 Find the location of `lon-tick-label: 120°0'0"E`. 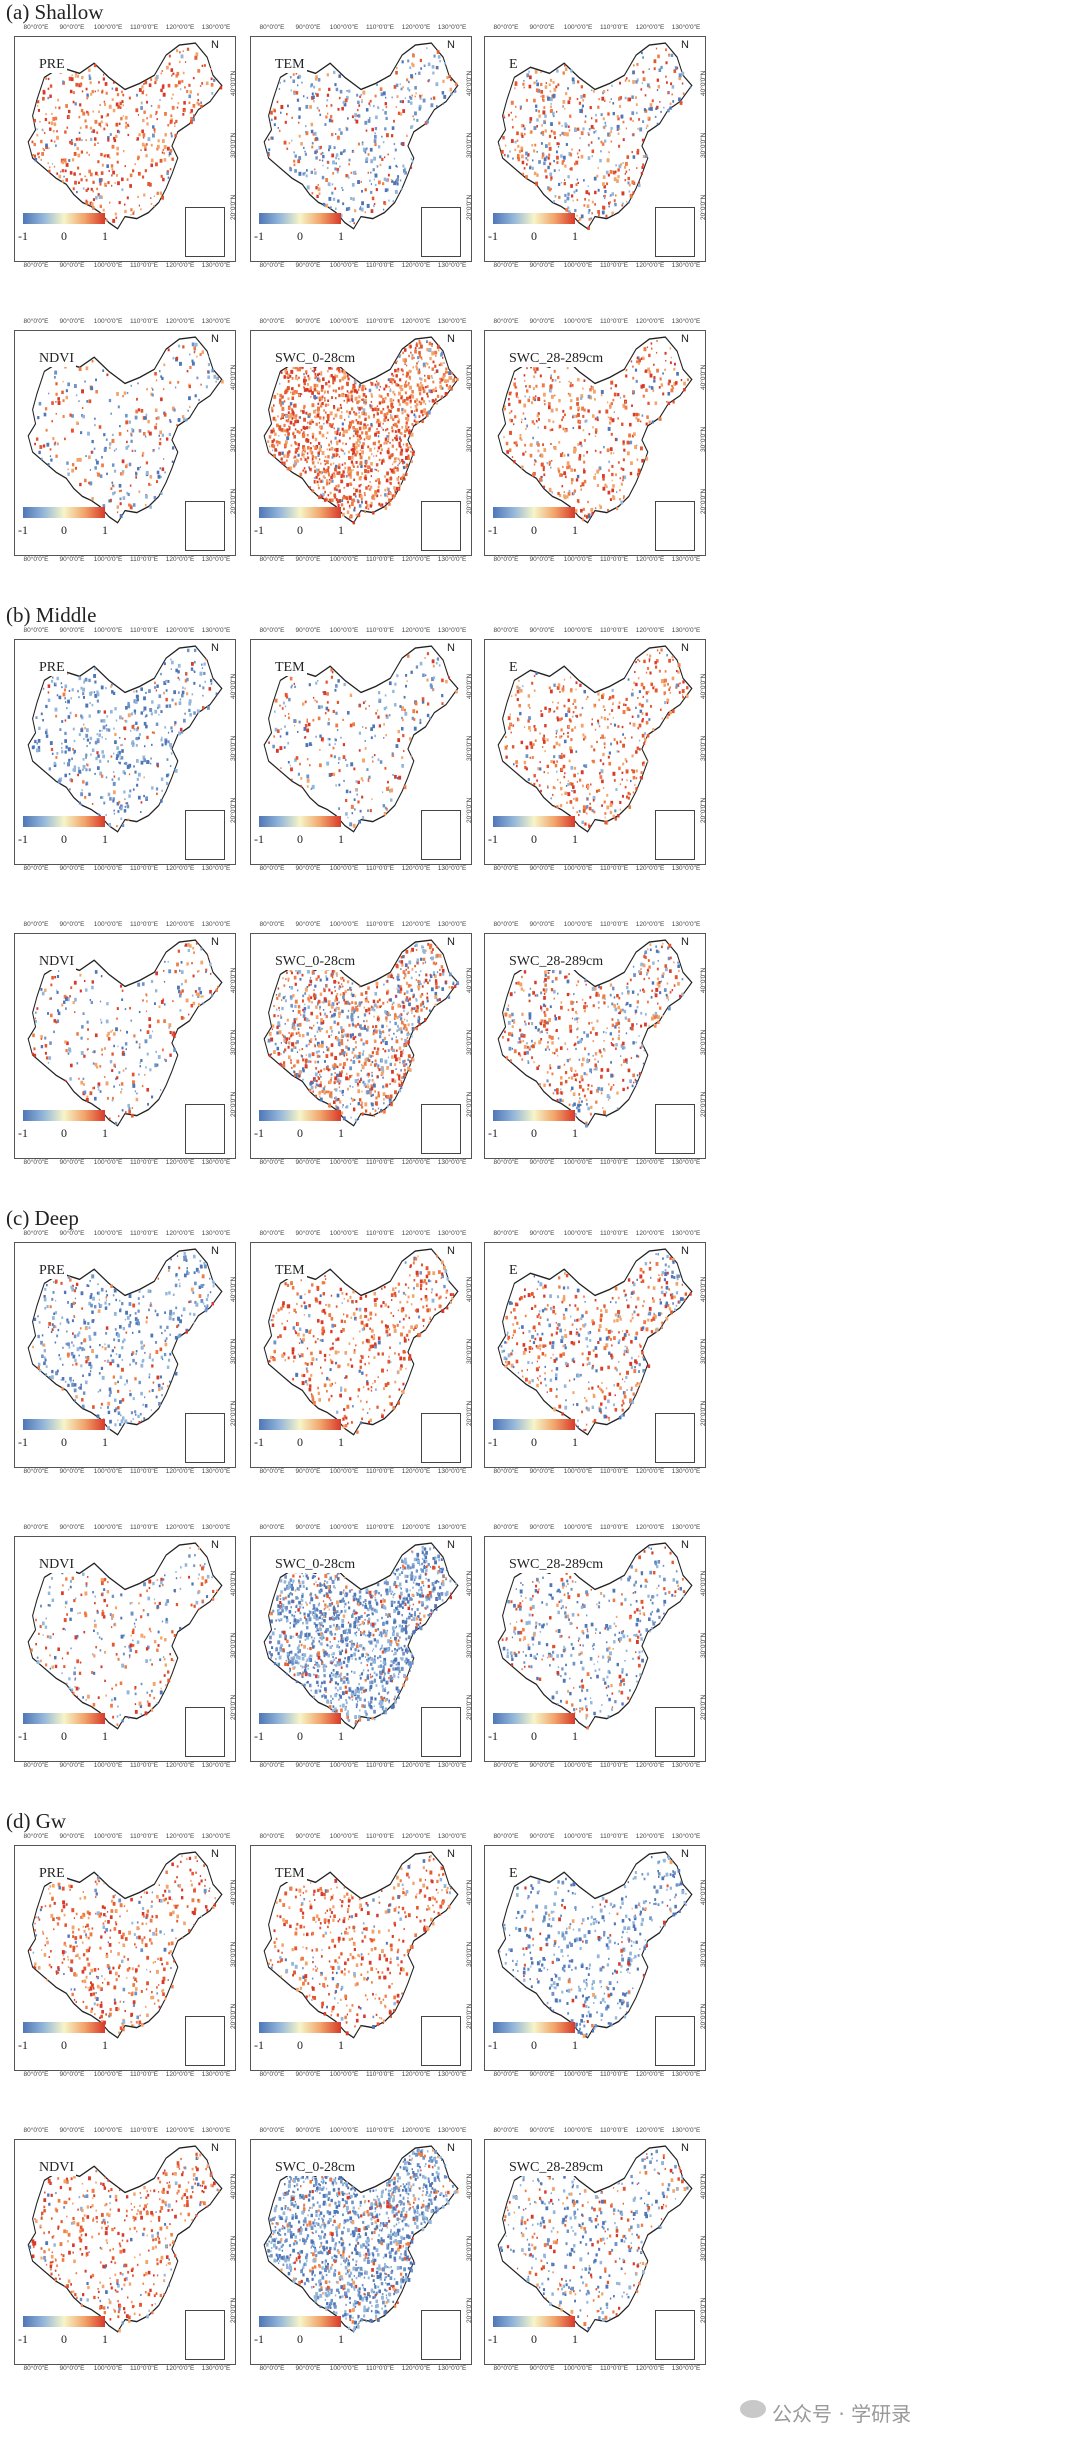

lon-tick-label: 120°0'0"E is located at coordinates (180, 559).